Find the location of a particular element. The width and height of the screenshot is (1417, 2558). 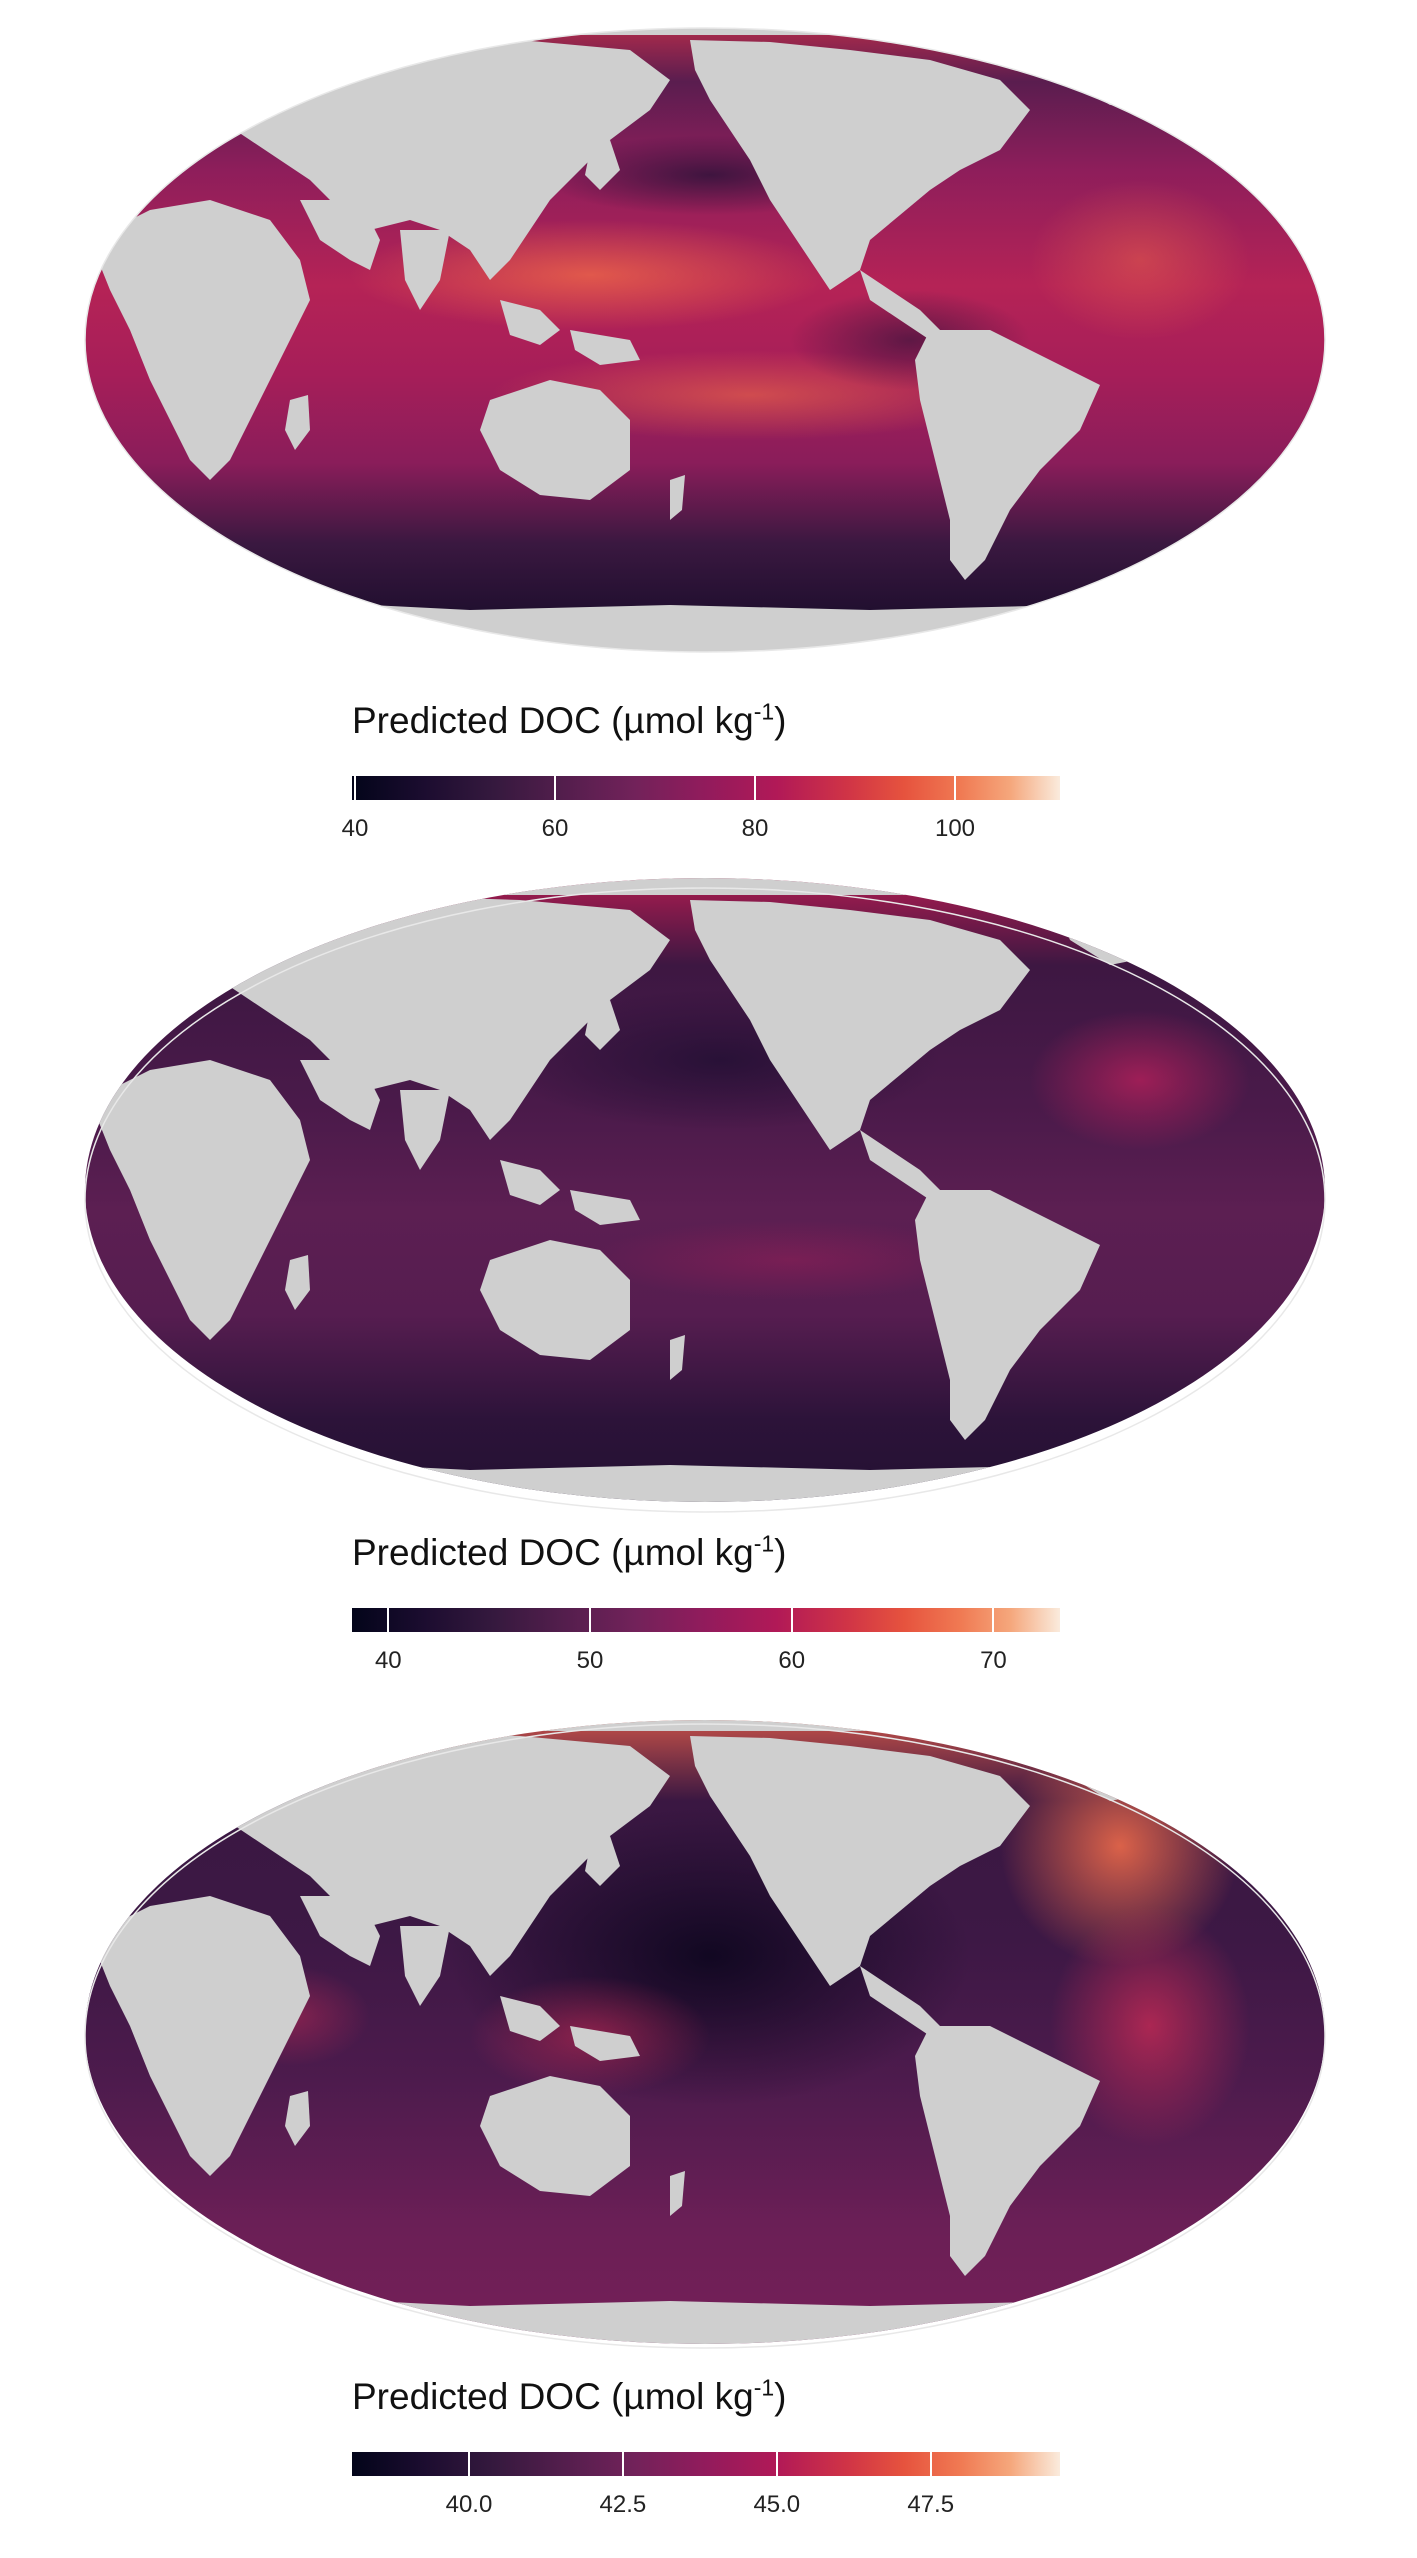

colorbar-tick-label: 80 is located at coordinates (755, 828).